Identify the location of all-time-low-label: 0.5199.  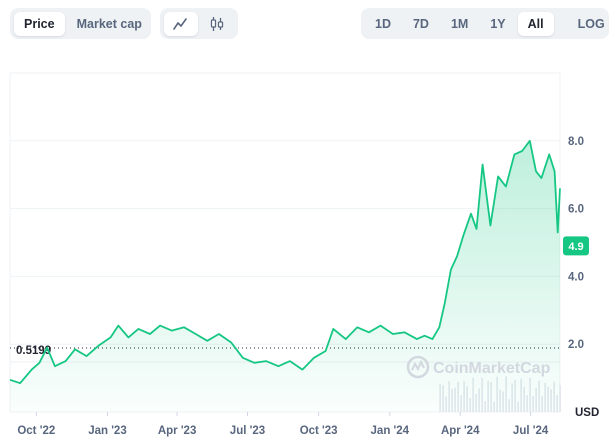
(33, 351).